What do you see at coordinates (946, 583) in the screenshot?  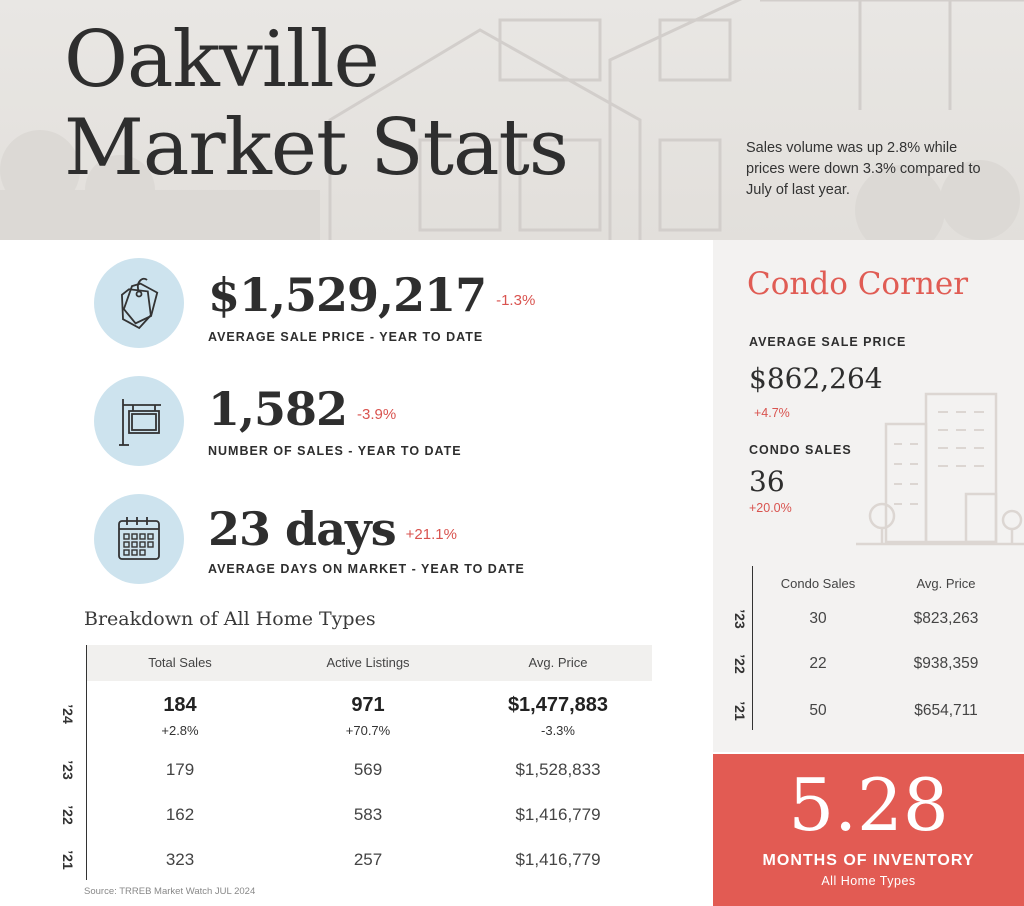 I see `column-header-condo-avg-price: Avg. Price` at bounding box center [946, 583].